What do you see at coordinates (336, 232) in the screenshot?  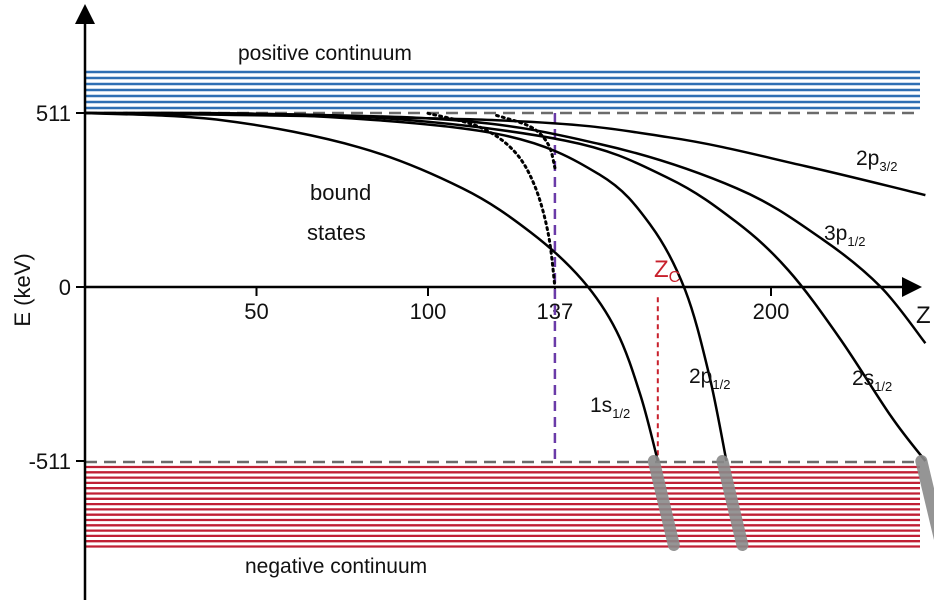 I see `states-label: states` at bounding box center [336, 232].